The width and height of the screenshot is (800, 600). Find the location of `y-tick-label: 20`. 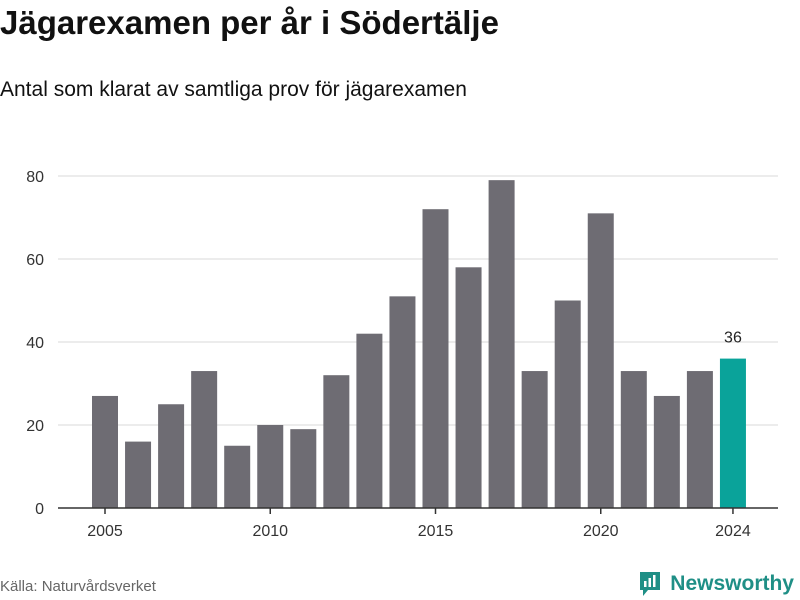

y-tick-label: 20 is located at coordinates (35, 426).